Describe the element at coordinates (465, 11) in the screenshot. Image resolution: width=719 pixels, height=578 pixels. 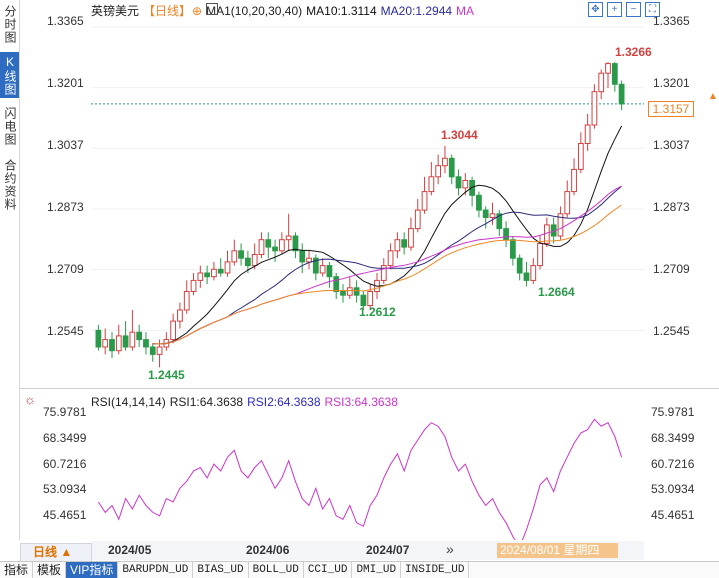
I see `ma-more: MA` at that location.